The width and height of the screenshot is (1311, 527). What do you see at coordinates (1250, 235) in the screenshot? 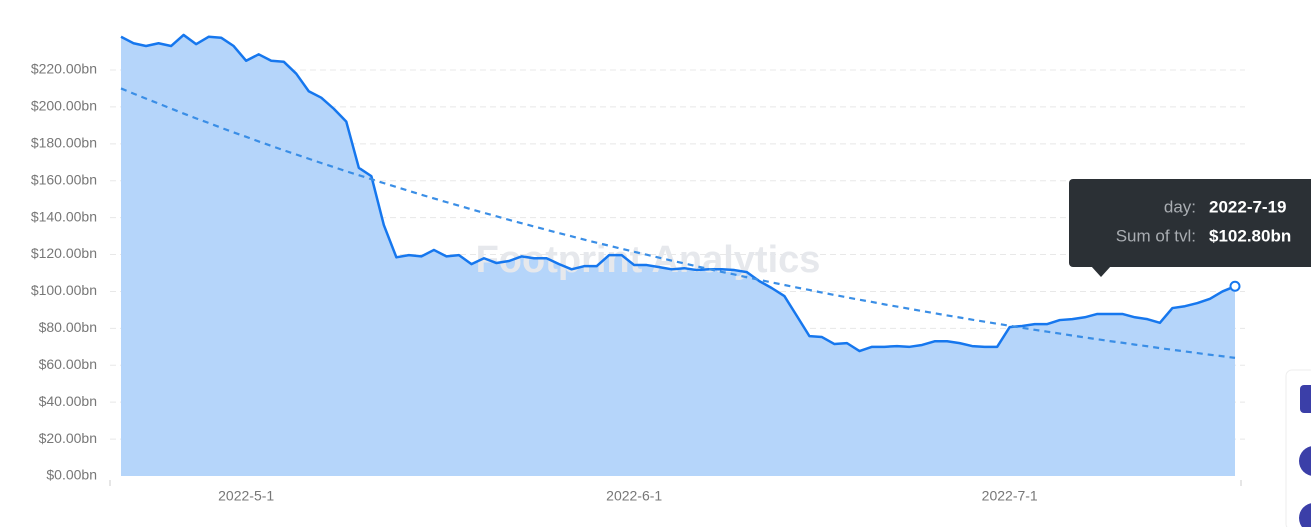
I see `tooltip-value: $102.80bn` at bounding box center [1250, 235].